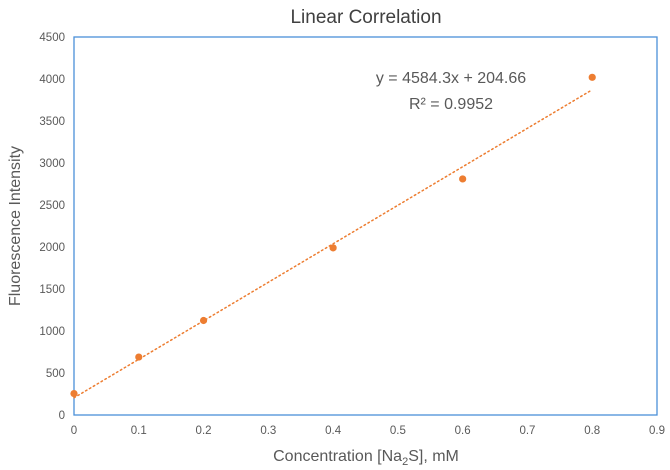  Describe the element at coordinates (204, 431) in the screenshot. I see `x-tick-label: 0.2` at that location.